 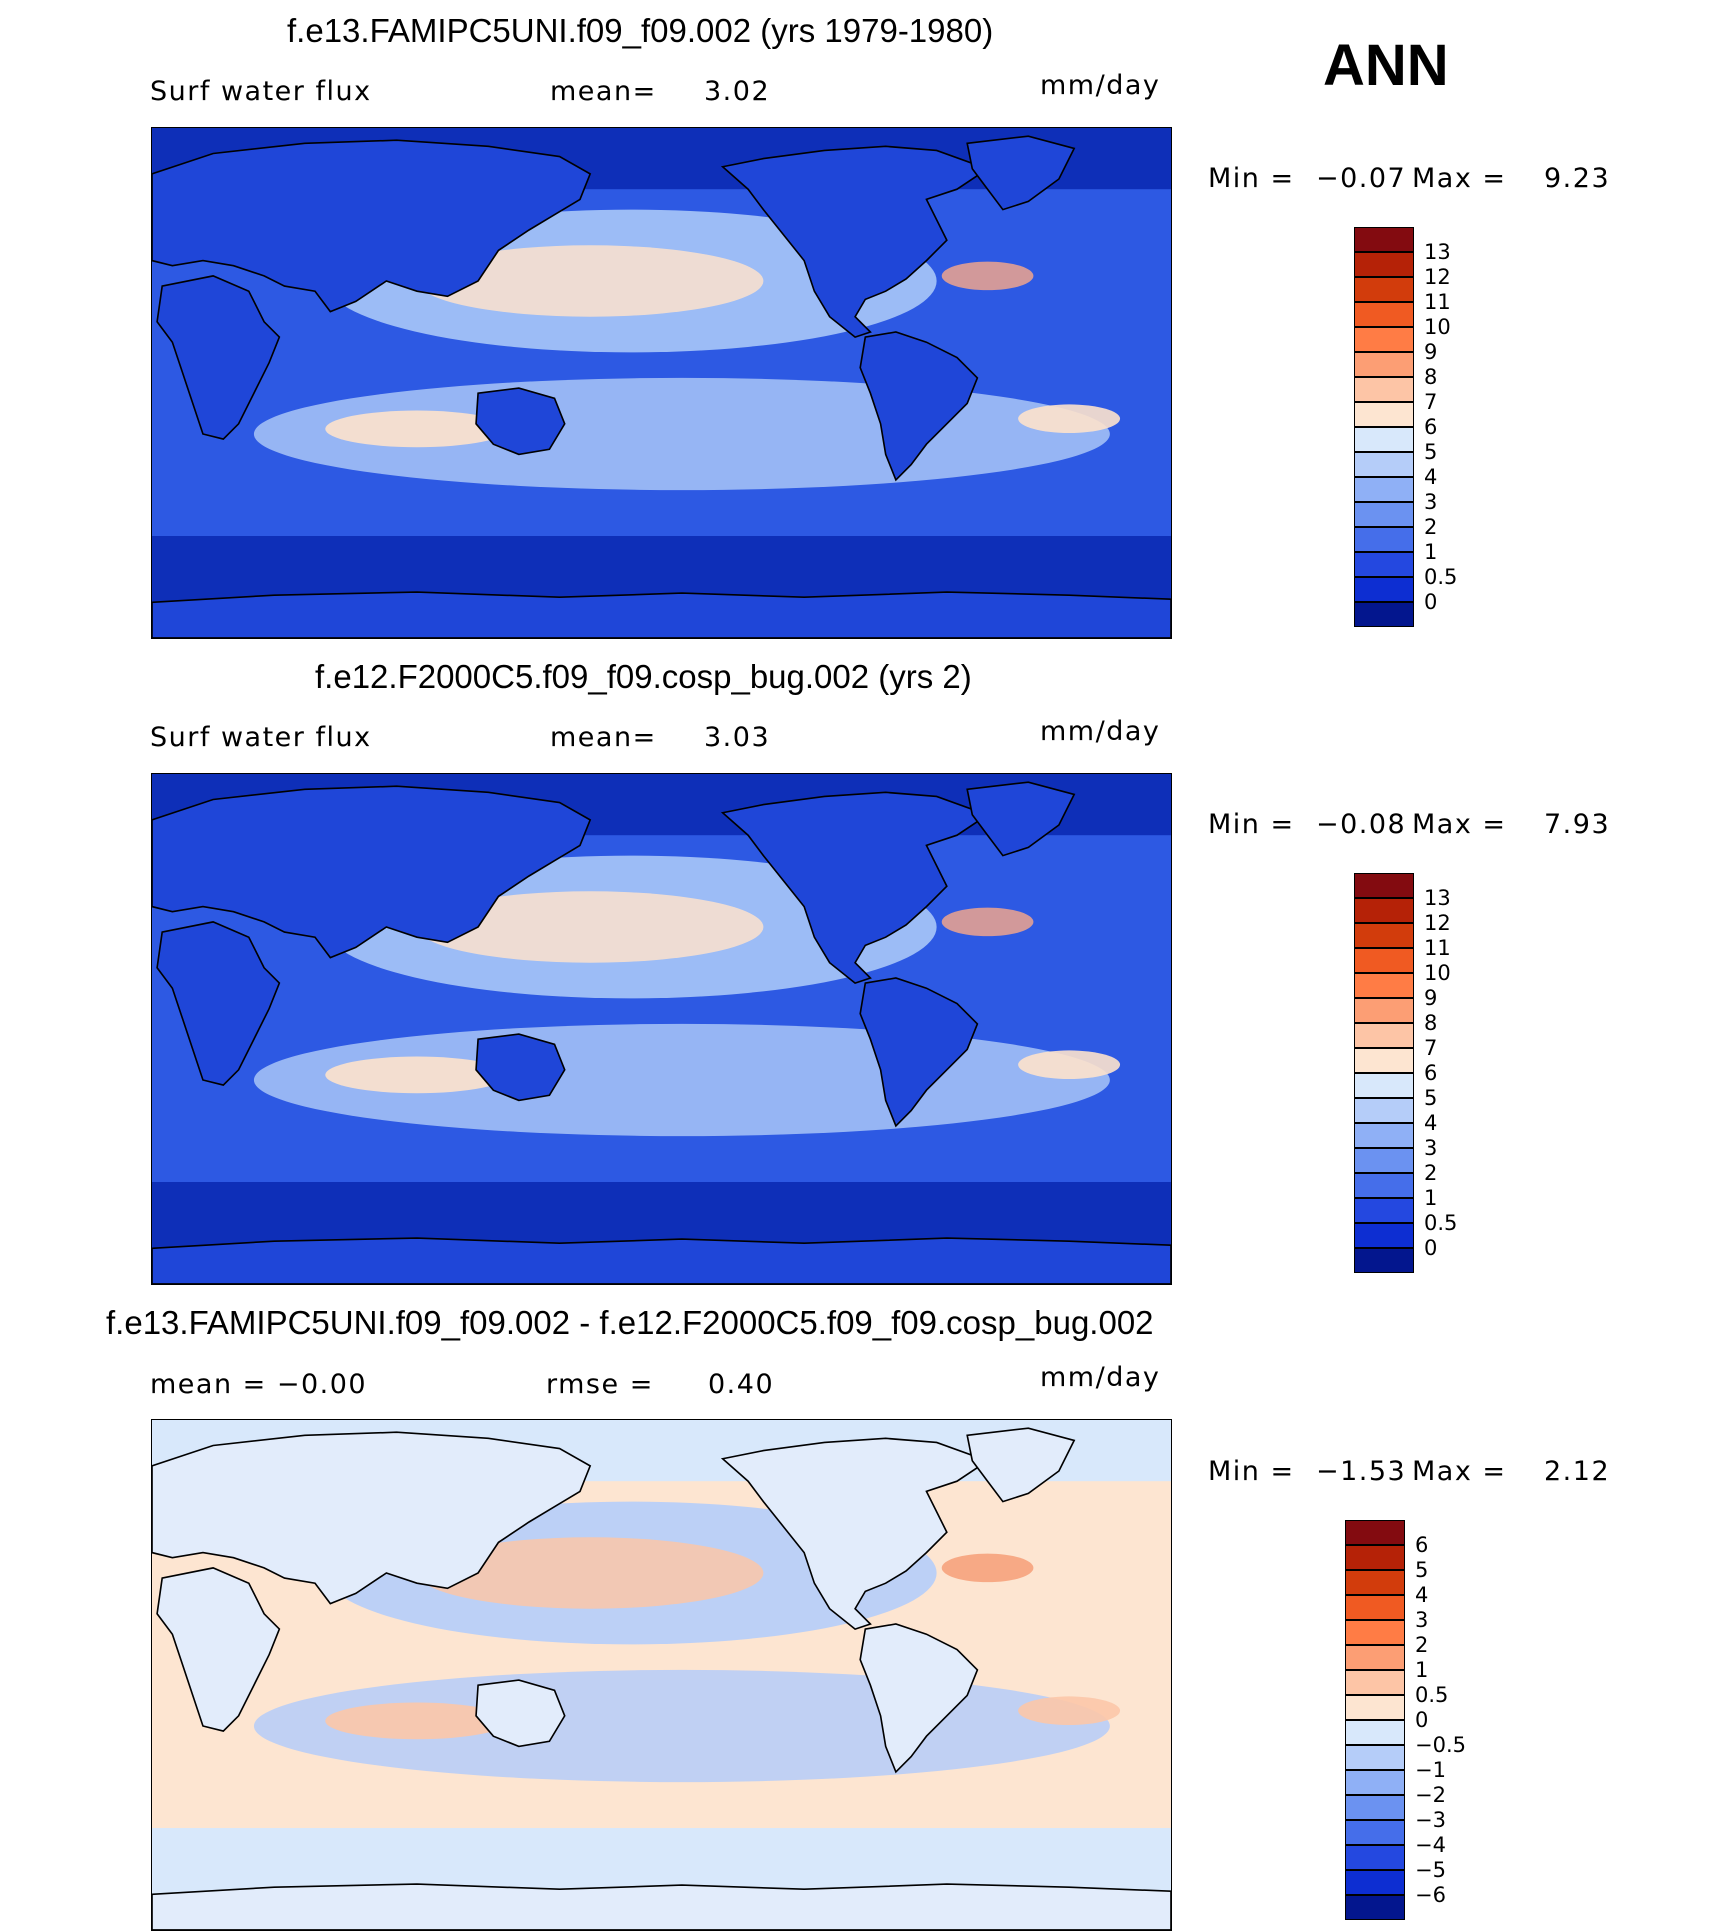 What do you see at coordinates (1386, 65) in the screenshot?
I see `season-label: ANN` at bounding box center [1386, 65].